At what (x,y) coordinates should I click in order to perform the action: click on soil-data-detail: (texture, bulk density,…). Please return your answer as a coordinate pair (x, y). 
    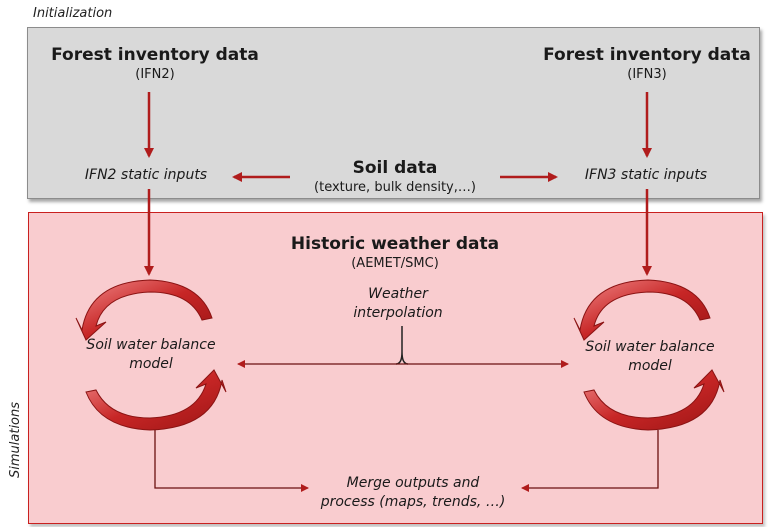
    Looking at the image, I should click on (395, 187).